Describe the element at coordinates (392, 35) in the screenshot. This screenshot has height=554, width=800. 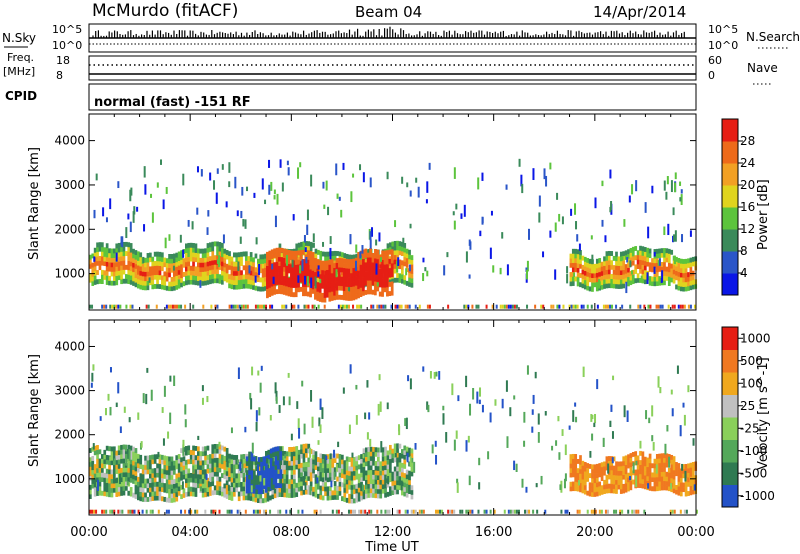
I see `nsky-trace` at that location.